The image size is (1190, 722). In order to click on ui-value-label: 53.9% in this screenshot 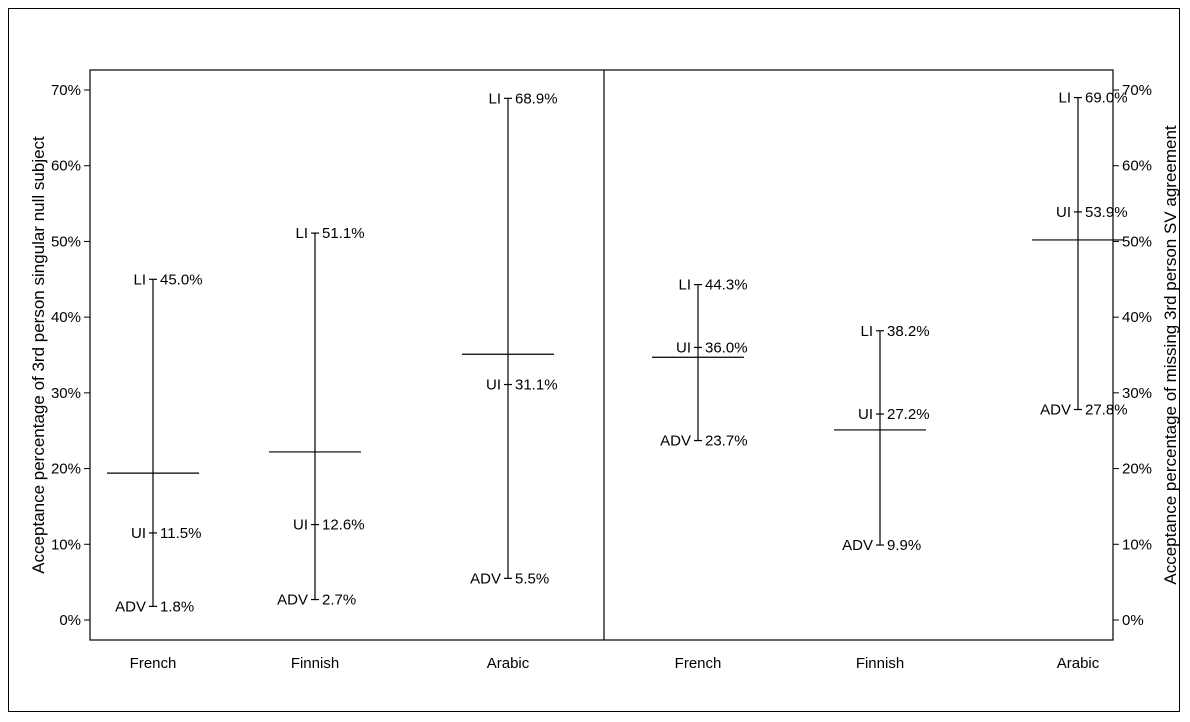, I will do `click(1106, 212)`.